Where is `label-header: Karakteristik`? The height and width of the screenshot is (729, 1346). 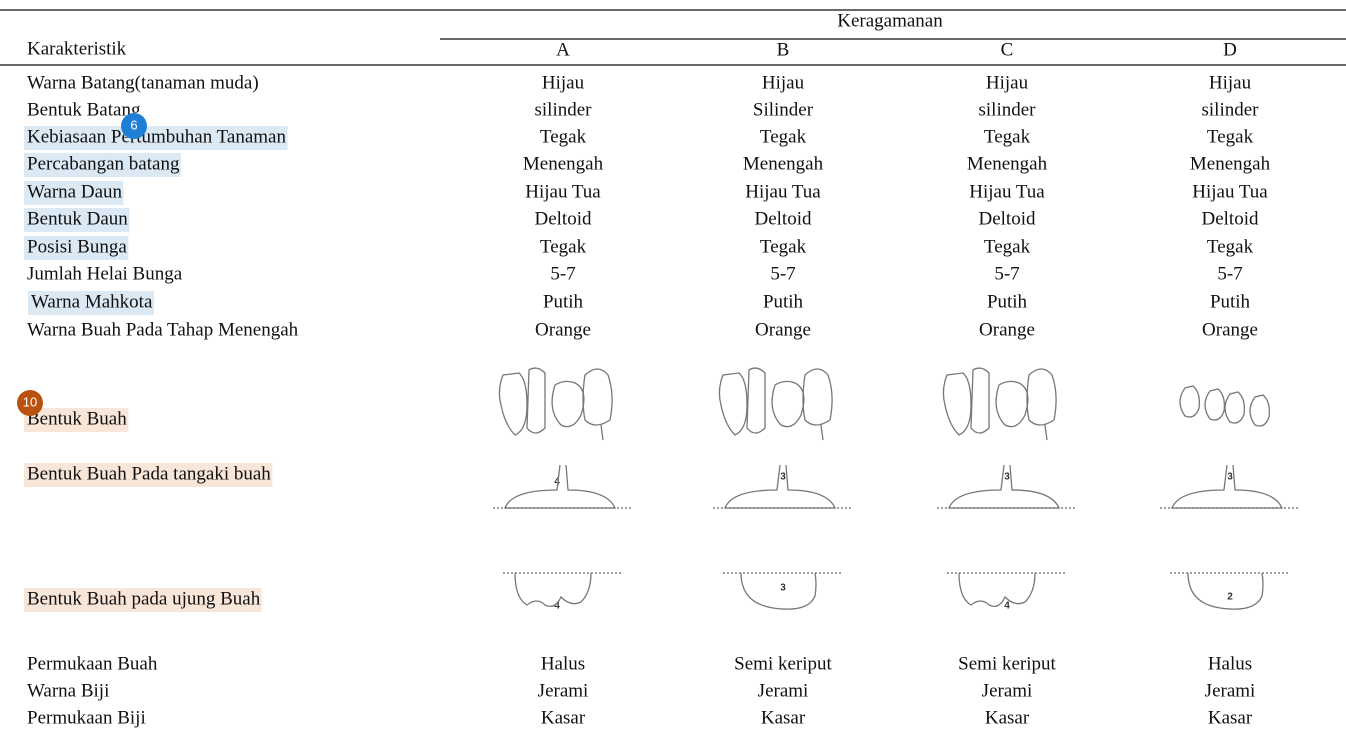 label-header: Karakteristik is located at coordinates (77, 48).